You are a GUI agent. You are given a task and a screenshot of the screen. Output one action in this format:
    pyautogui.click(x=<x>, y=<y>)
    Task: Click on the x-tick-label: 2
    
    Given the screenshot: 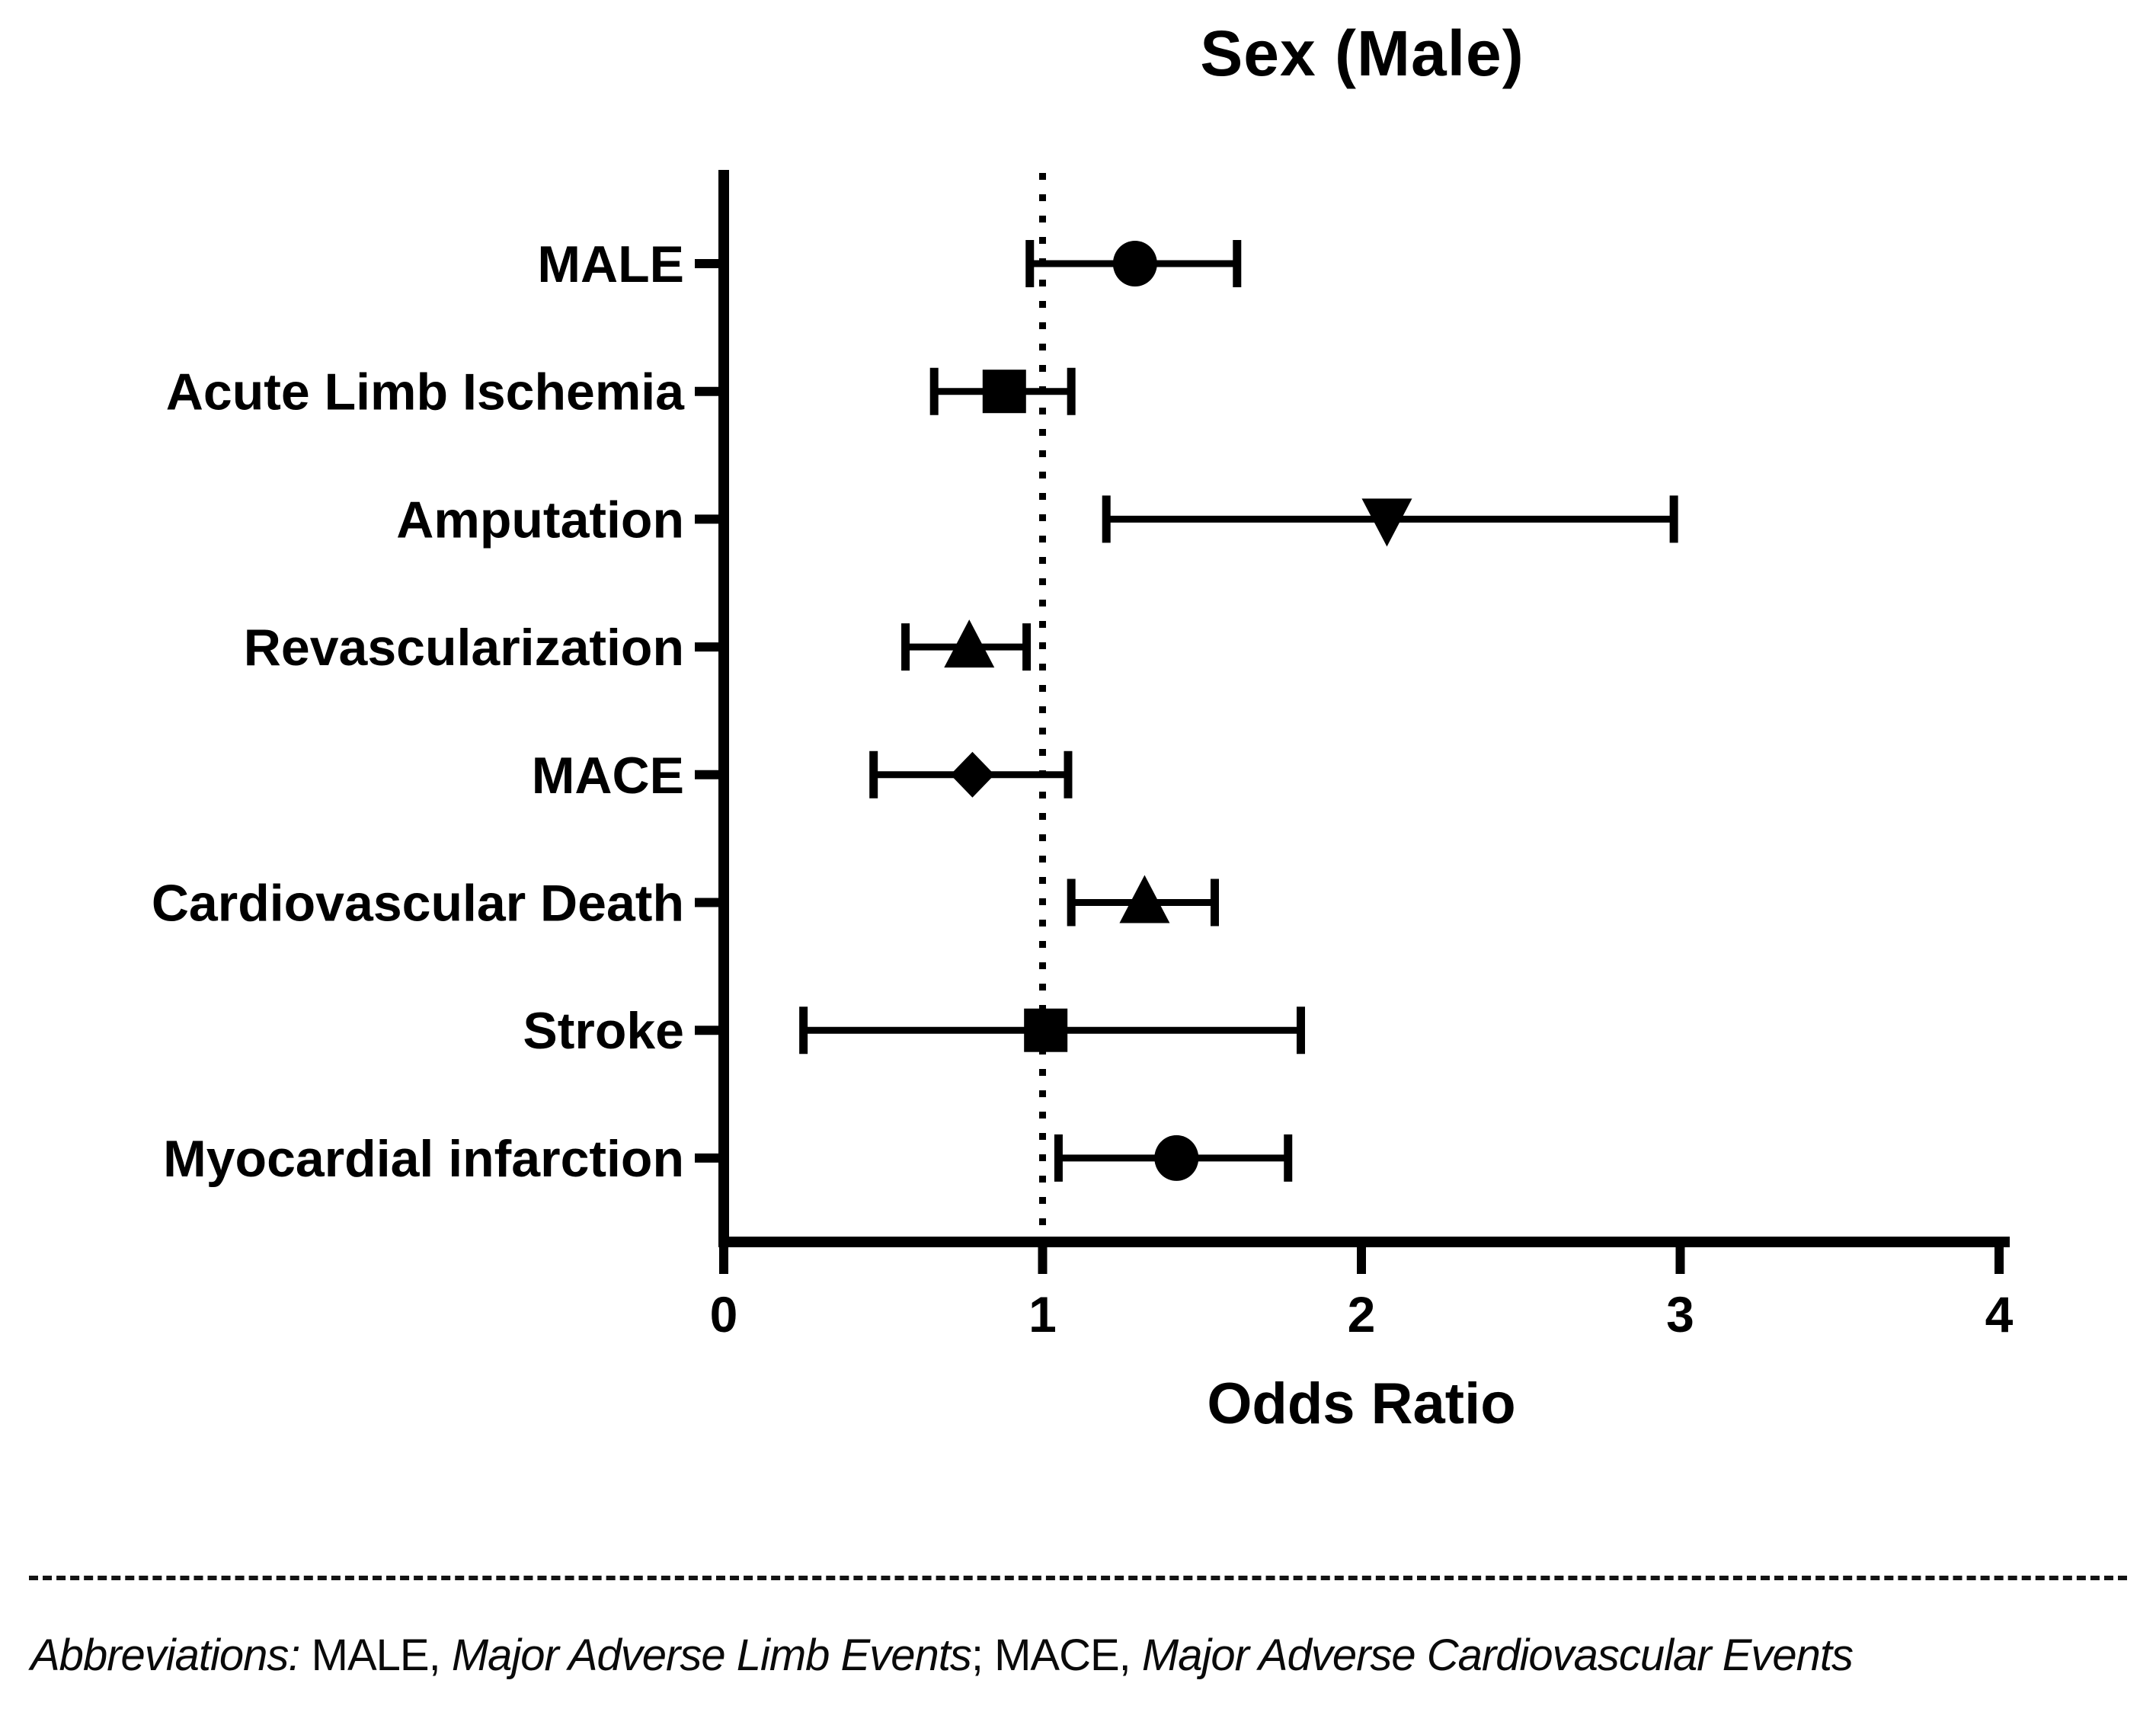 What is the action you would take?
    pyautogui.click(x=1362, y=1314)
    